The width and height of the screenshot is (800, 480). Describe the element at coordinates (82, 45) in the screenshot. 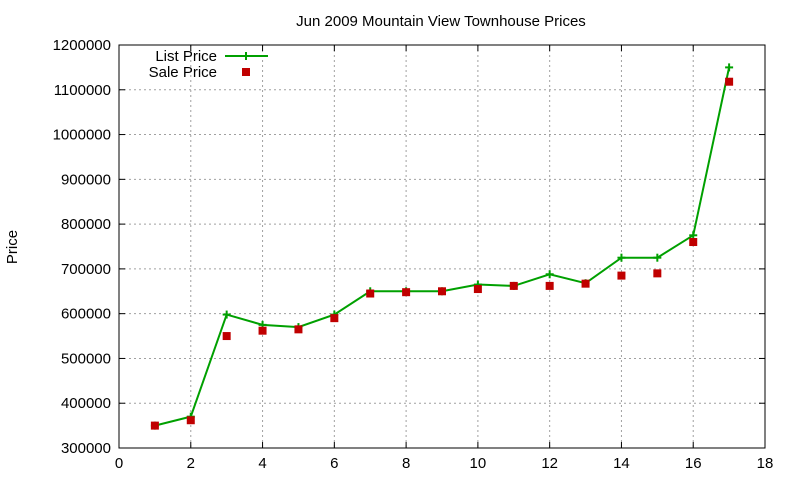

I see `y-tick-label: 1200000` at that location.